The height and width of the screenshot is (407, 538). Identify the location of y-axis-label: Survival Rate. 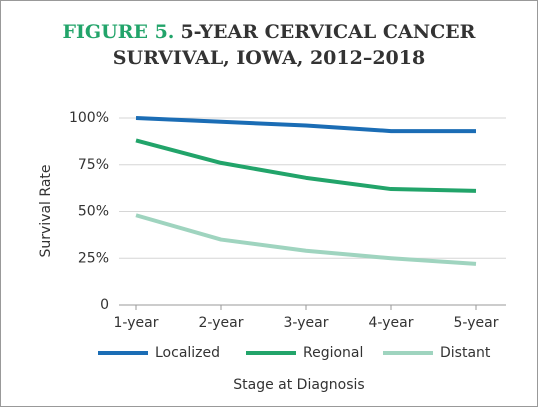
(46, 211).